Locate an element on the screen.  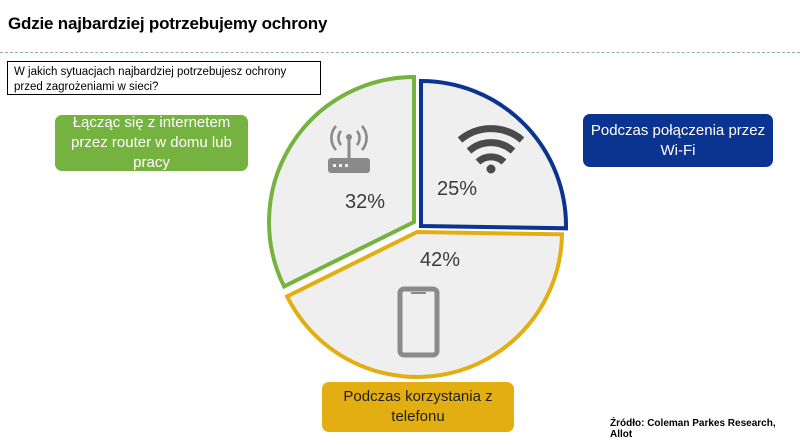
value-label-router-home: 32% is located at coordinates (365, 202).